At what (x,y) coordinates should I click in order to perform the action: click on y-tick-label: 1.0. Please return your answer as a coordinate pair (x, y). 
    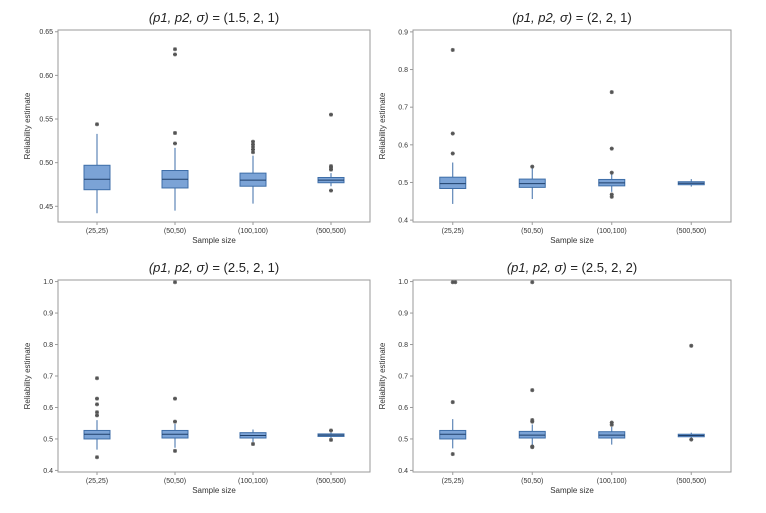
    Looking at the image, I should click on (403, 282).